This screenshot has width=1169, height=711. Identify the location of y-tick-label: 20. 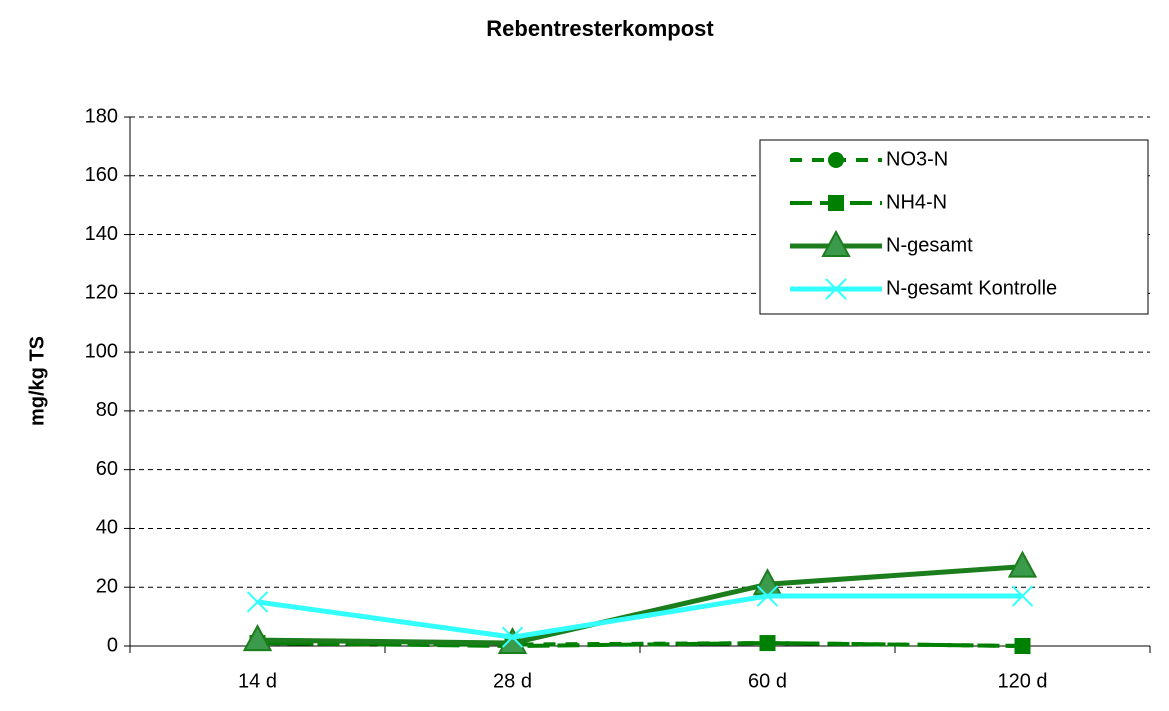
(107, 587).